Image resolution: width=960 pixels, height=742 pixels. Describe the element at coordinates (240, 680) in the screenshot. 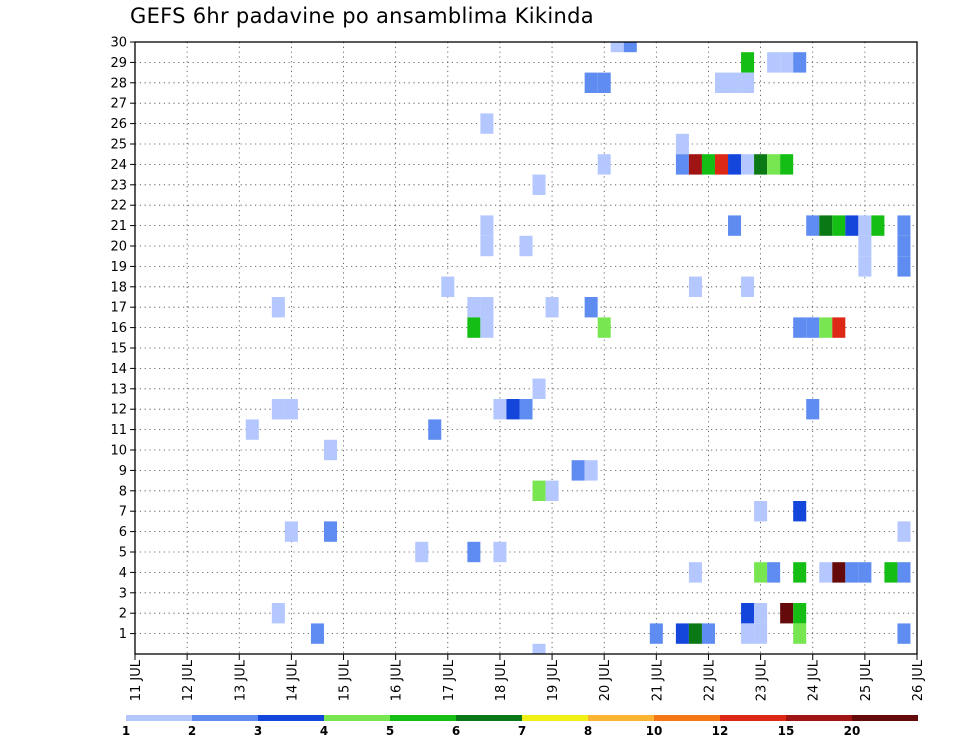

I see `x-tick-label: 13 JUL` at that location.